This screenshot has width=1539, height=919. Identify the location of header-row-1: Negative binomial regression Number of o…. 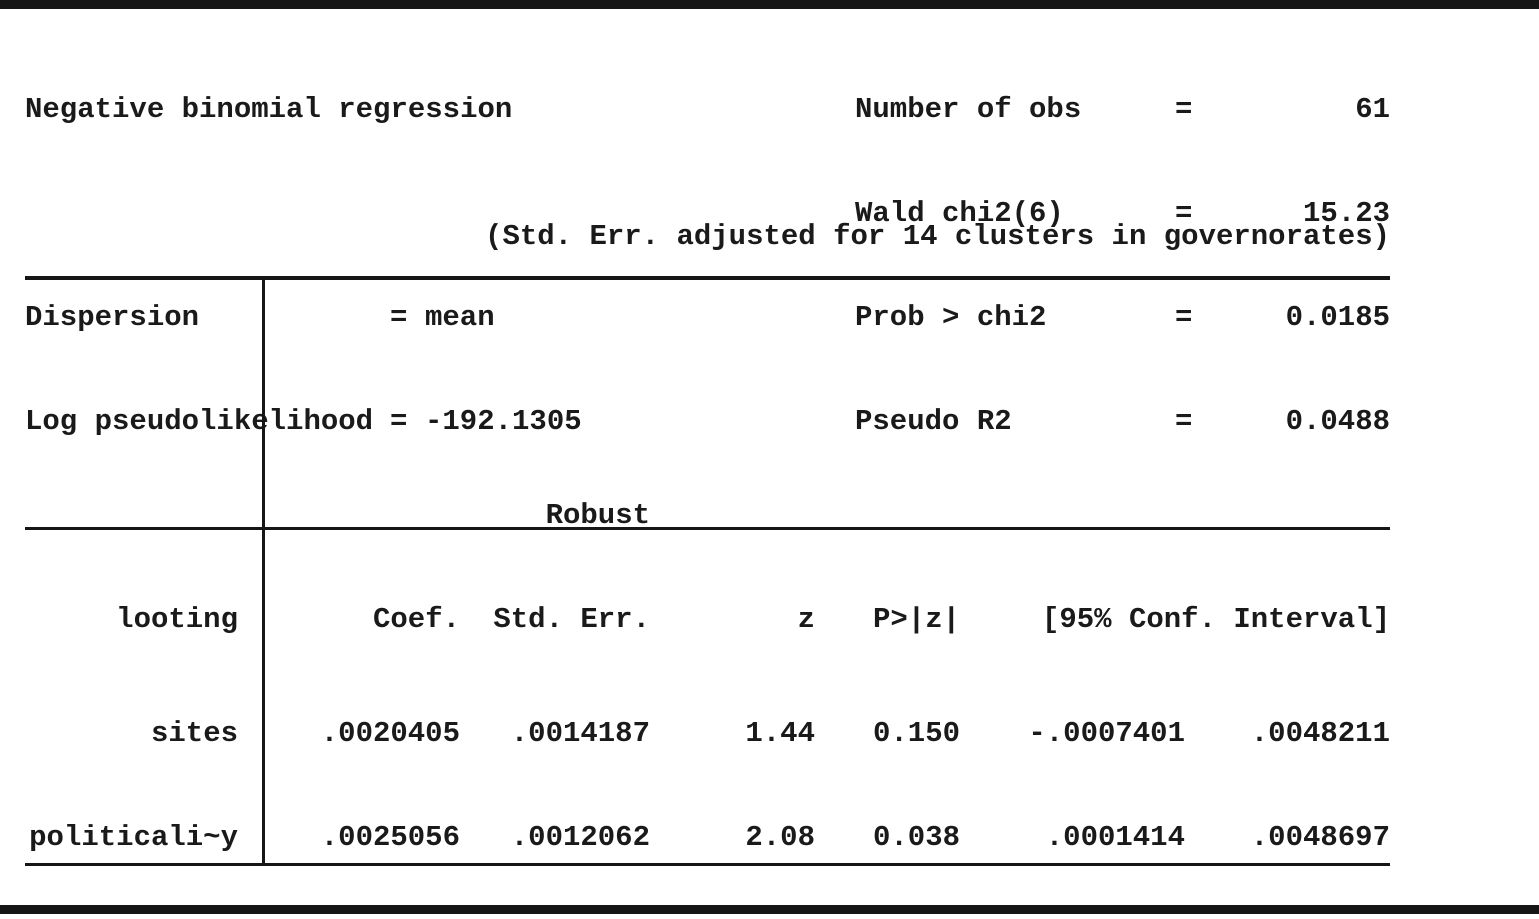
(707, 110).